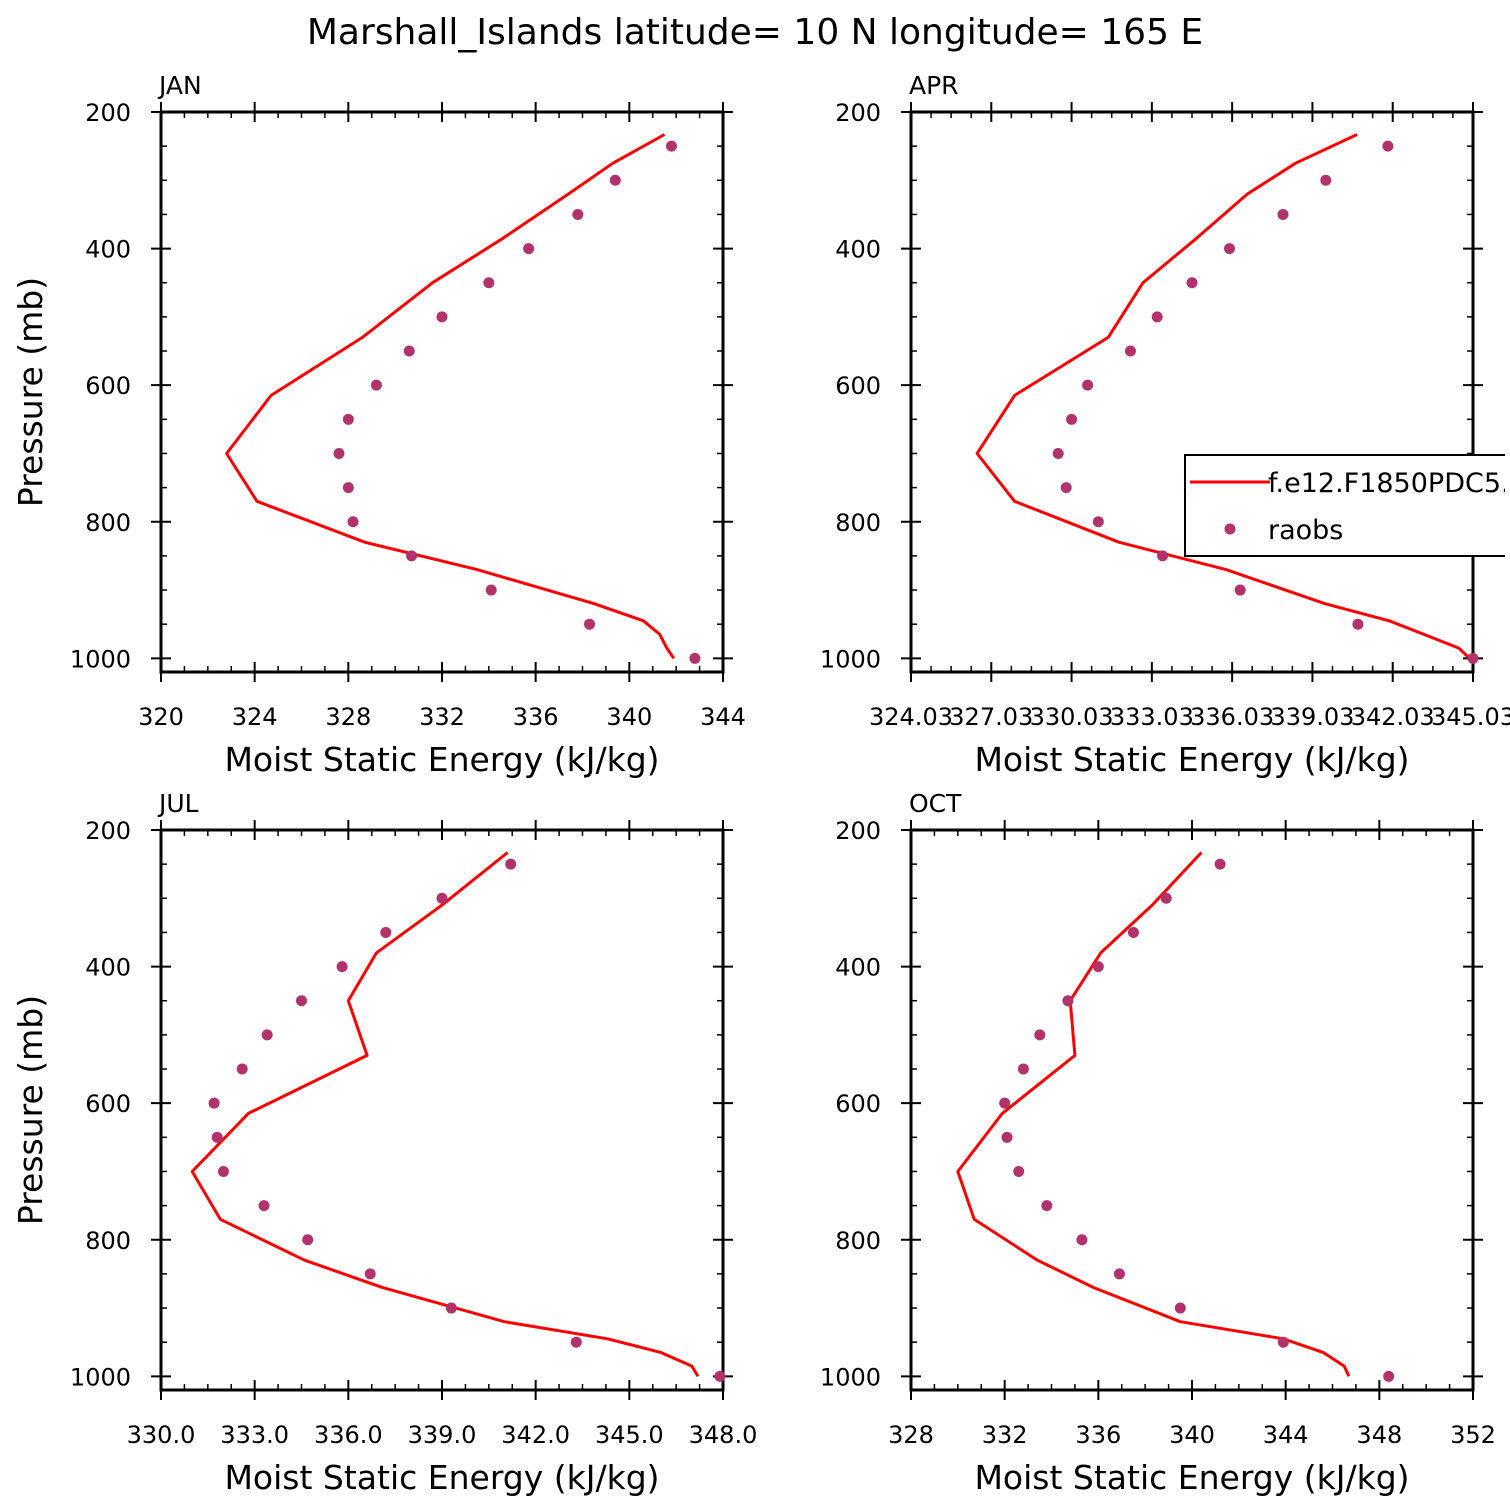  I want to click on x-tick-label: 333.0, so click(254, 1435).